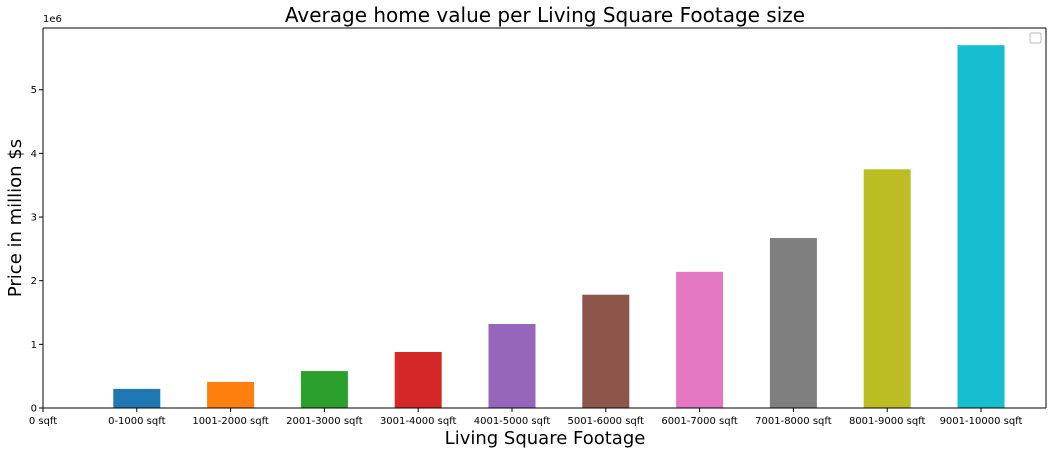 This screenshot has height=454, width=1054. What do you see at coordinates (37, 250) in the screenshot?
I see `y-ticks-group: 0 1 2 3 4 5` at bounding box center [37, 250].